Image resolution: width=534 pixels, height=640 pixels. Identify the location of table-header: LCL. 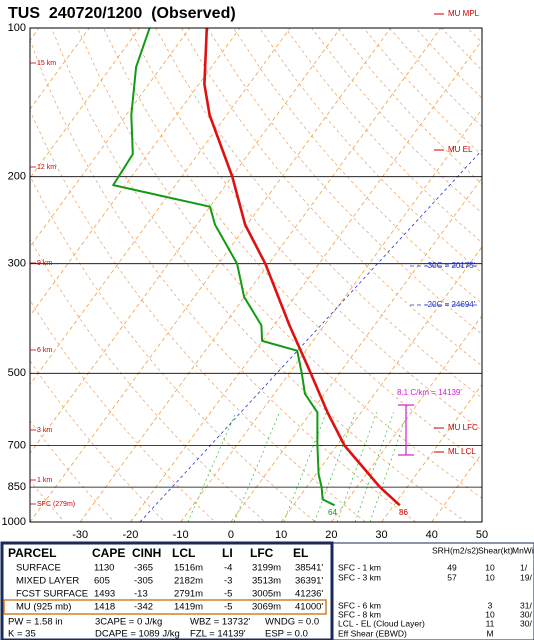
(183, 553).